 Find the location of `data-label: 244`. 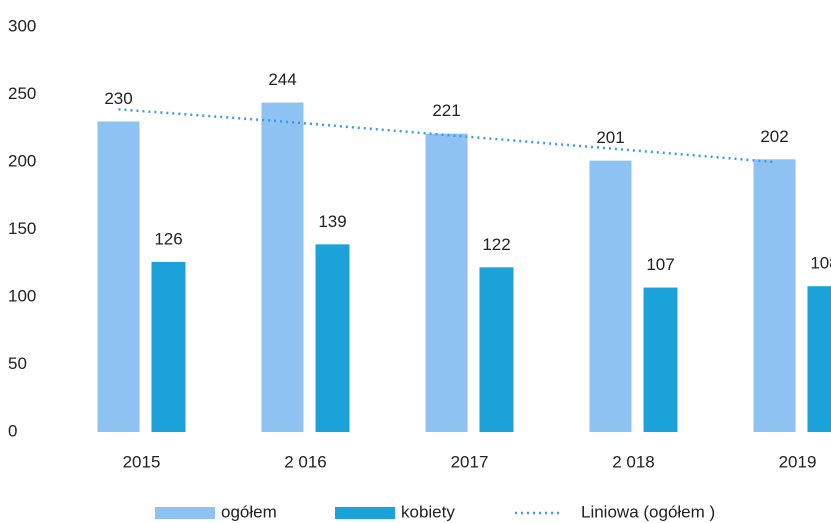

data-label: 244 is located at coordinates (282, 79).